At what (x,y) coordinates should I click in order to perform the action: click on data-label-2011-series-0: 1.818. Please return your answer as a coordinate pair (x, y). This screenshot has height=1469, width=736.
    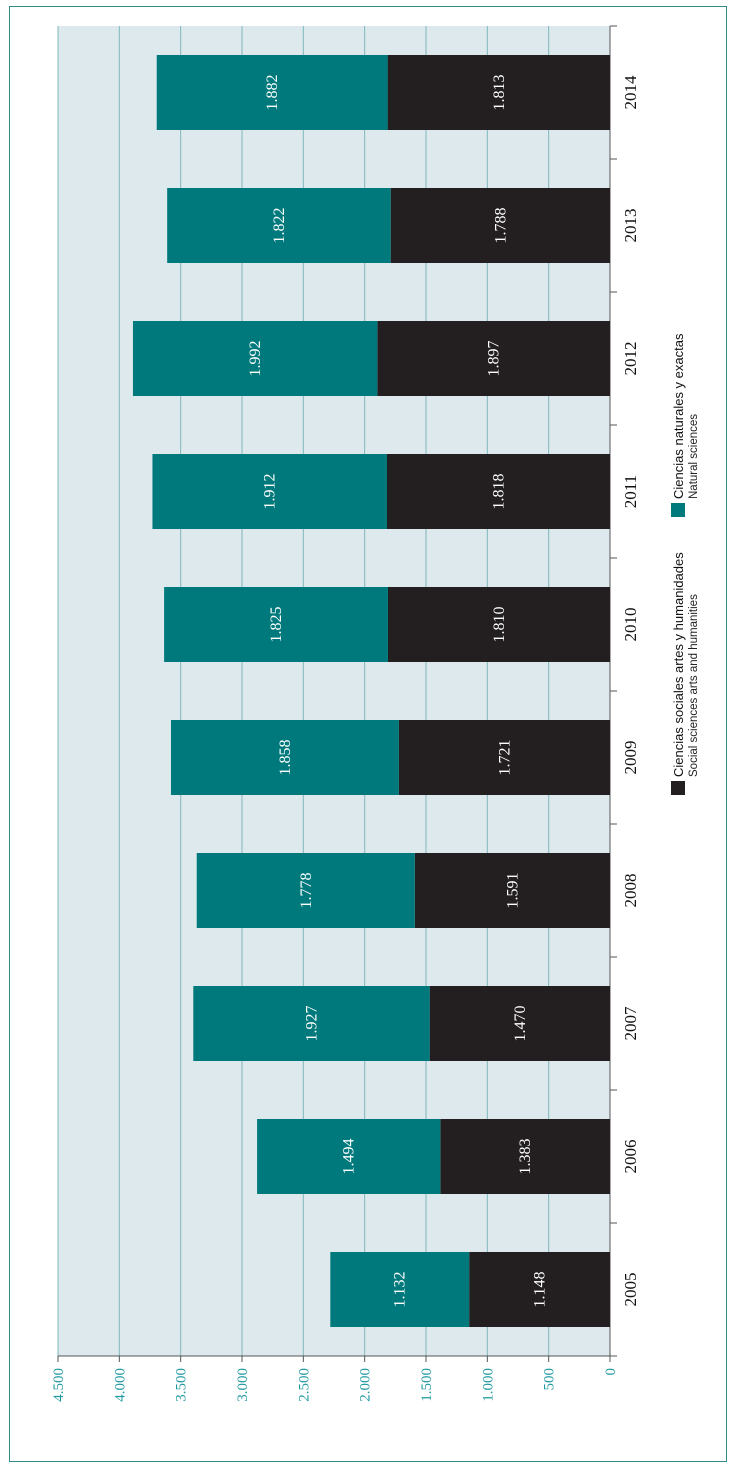
    Looking at the image, I should click on (498, 491).